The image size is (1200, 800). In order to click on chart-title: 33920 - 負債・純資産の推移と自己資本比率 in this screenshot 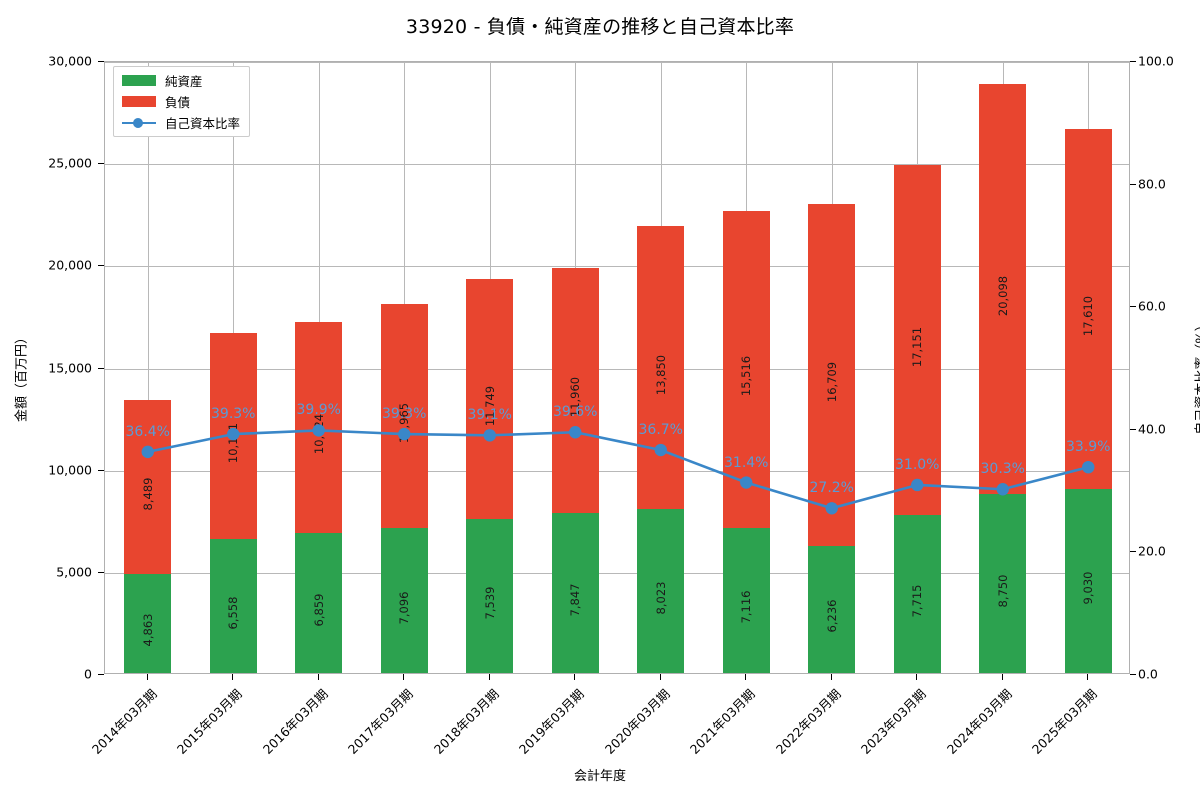, I will do `click(600, 27)`.